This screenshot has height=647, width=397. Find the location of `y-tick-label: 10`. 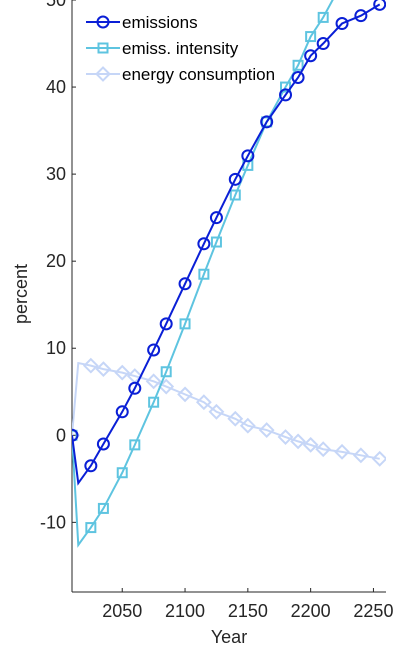

y-tick-label: 10 is located at coordinates (56, 348).